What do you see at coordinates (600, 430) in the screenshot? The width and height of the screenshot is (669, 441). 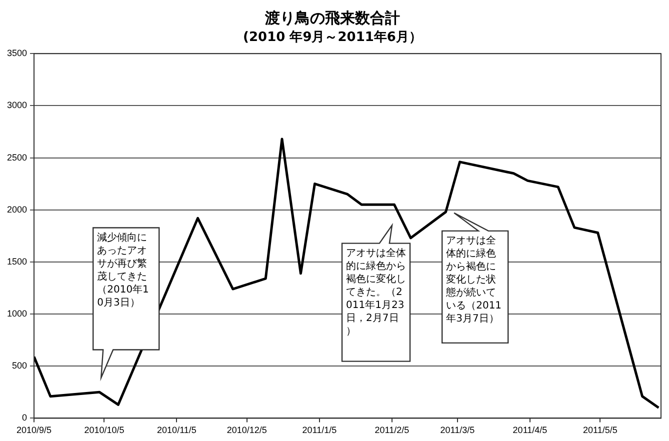 I see `x-tick-label: 2011/5/5` at bounding box center [600, 430].